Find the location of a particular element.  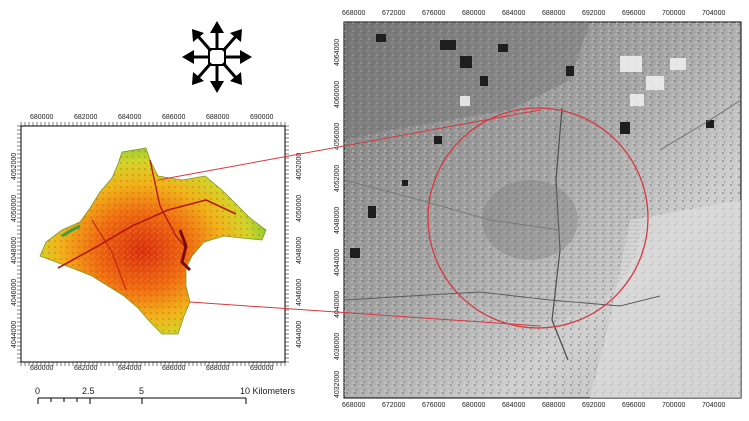

left-map-left-tick: 4052000 is located at coordinates (14, 166).